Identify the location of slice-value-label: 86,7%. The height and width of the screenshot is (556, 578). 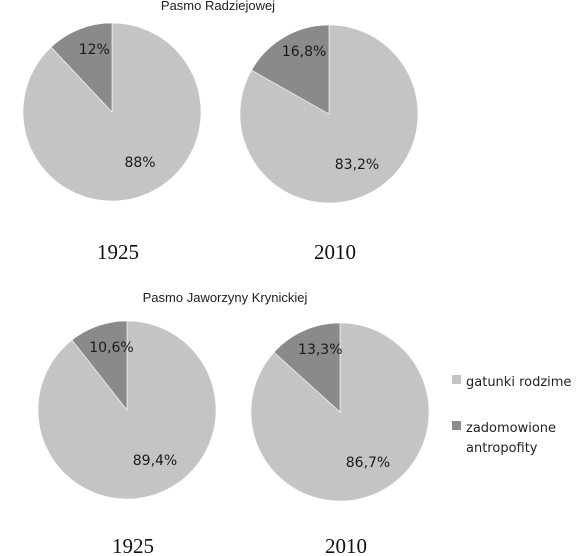
(368, 463).